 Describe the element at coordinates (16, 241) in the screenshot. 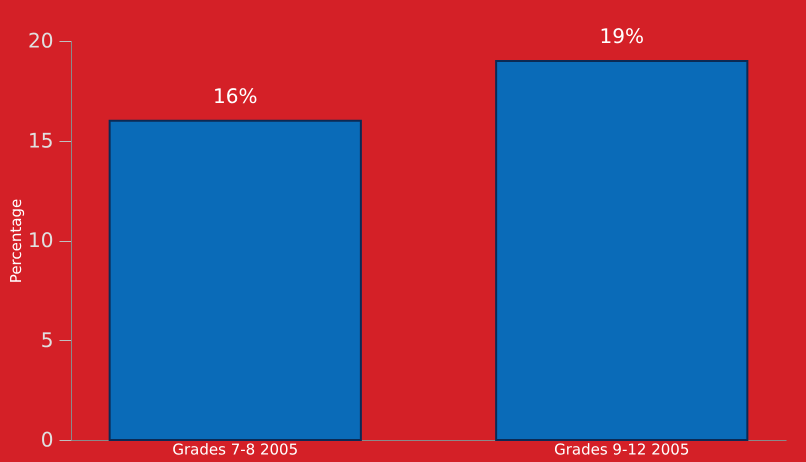

I see `y-axis-title: Percentage` at that location.